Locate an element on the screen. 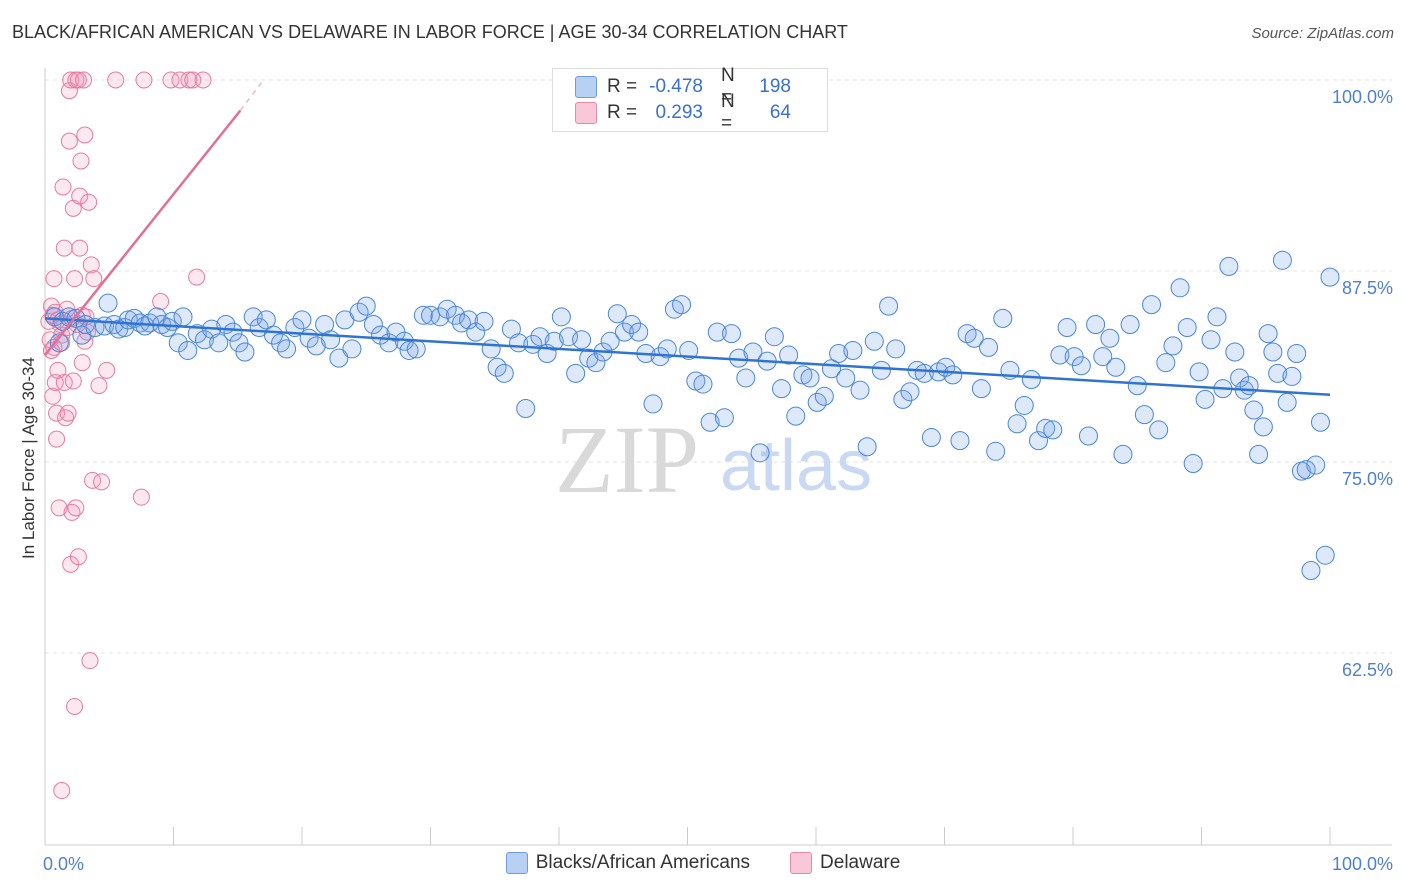  watermark-zip: ZIP is located at coordinates (627, 459).